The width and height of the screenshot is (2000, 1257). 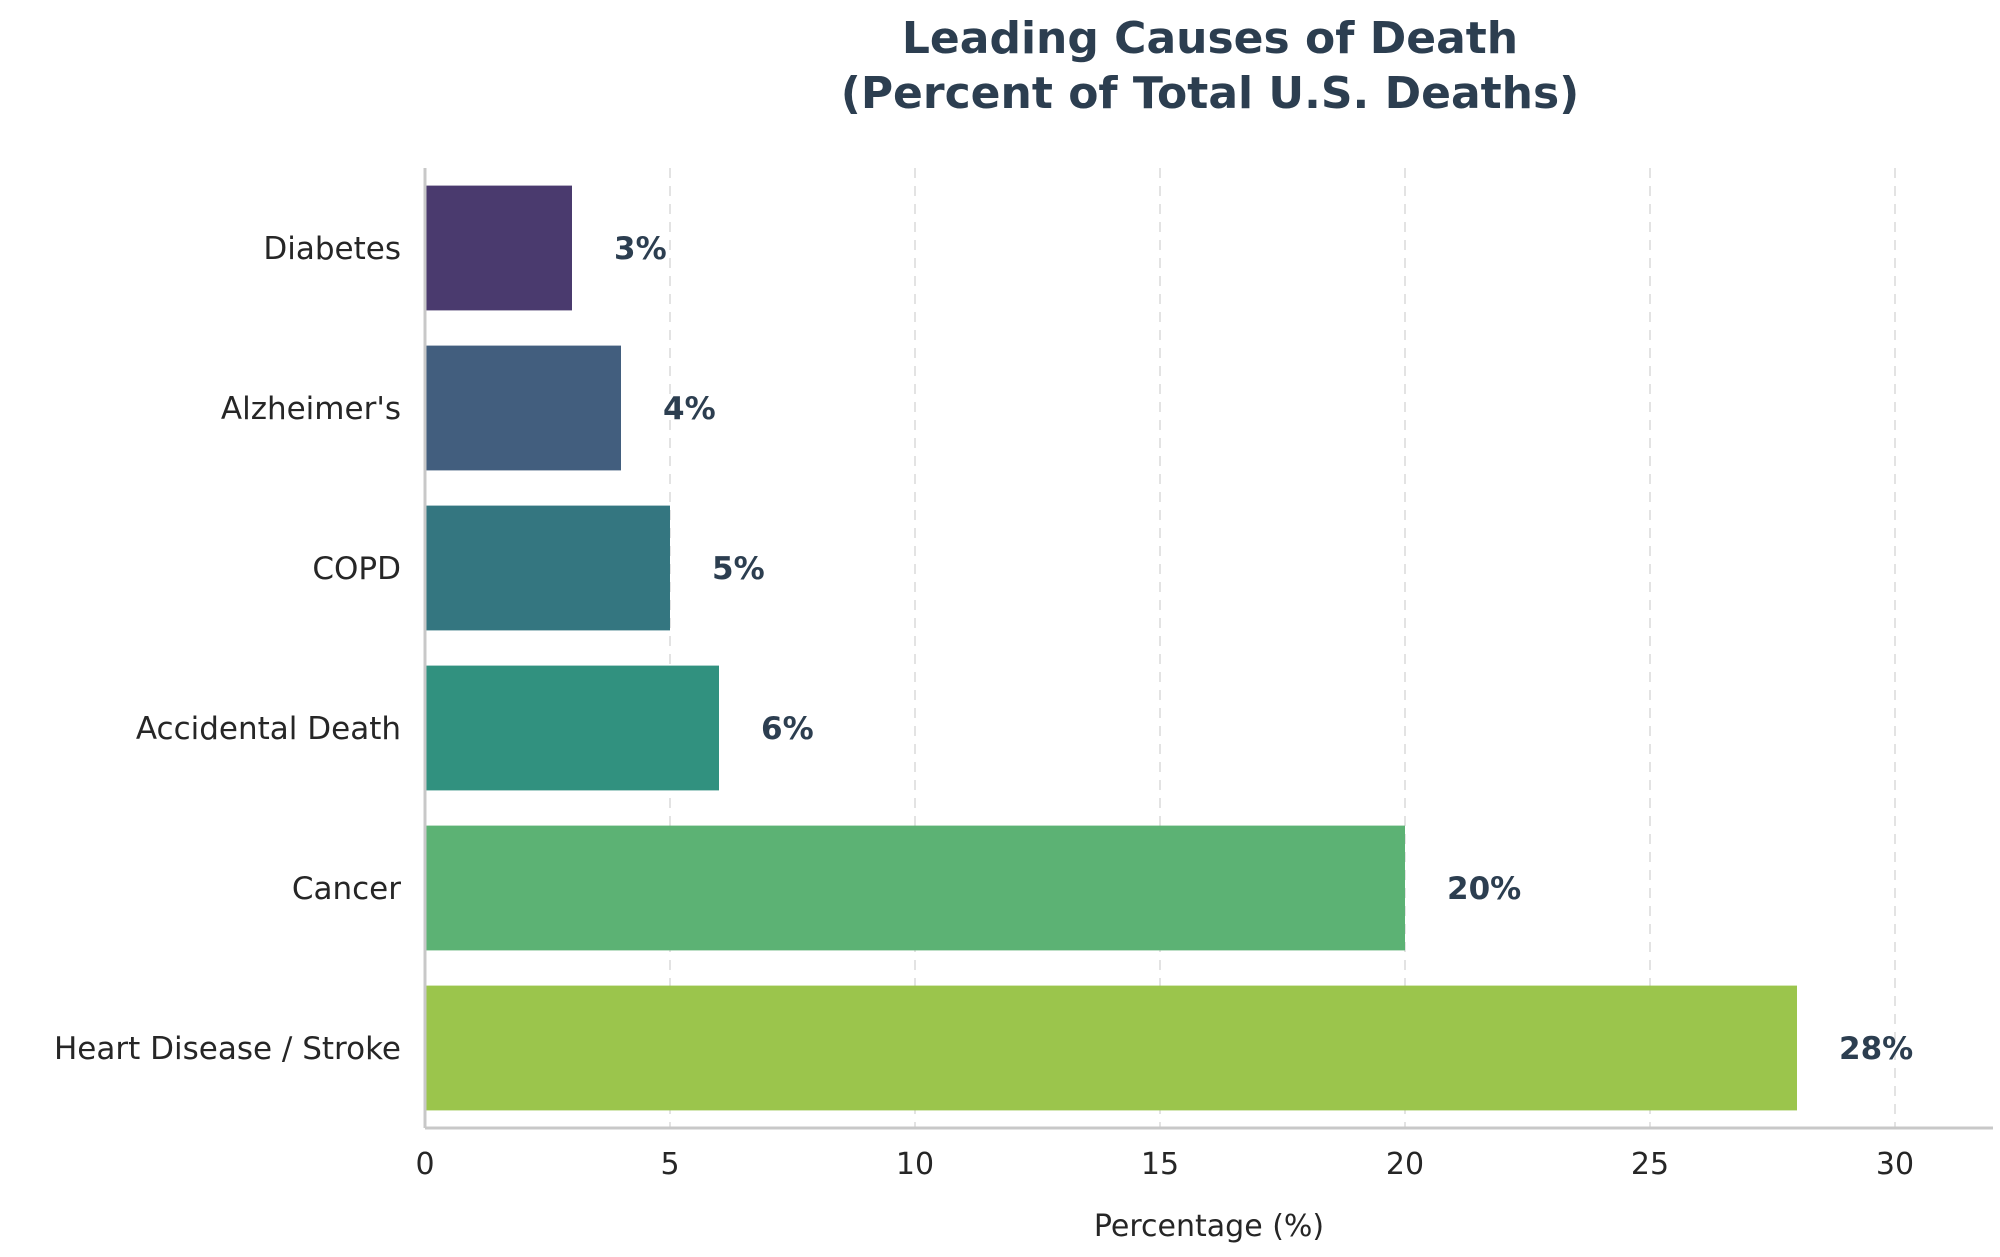 What do you see at coordinates (738, 569) in the screenshot?
I see `value-label: 5%` at bounding box center [738, 569].